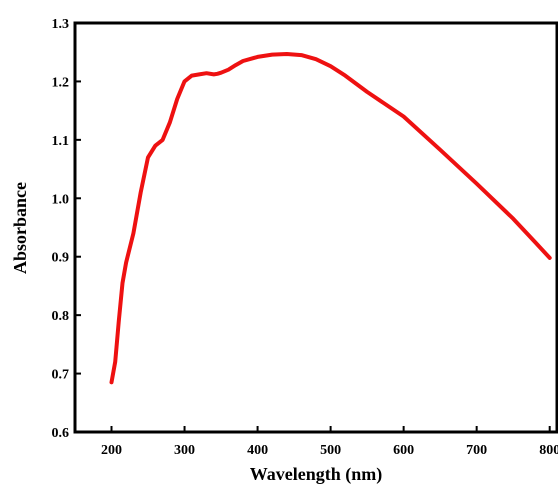  What do you see at coordinates (61, 199) in the screenshot?
I see `y-tick-label: 1.0` at bounding box center [61, 199].